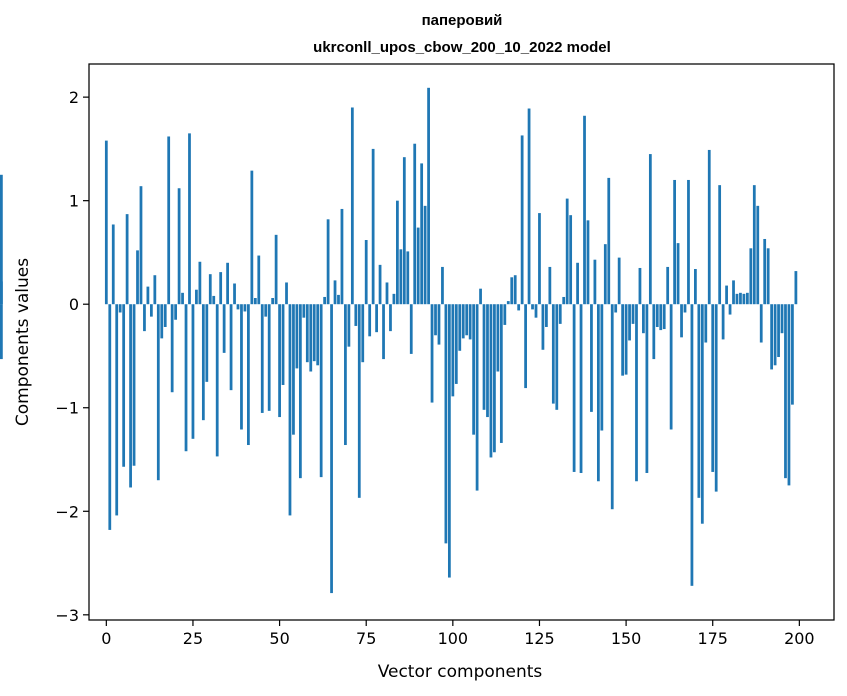  What do you see at coordinates (462, 20) in the screenshot?
I see `chart-title: паперовий` at bounding box center [462, 20].